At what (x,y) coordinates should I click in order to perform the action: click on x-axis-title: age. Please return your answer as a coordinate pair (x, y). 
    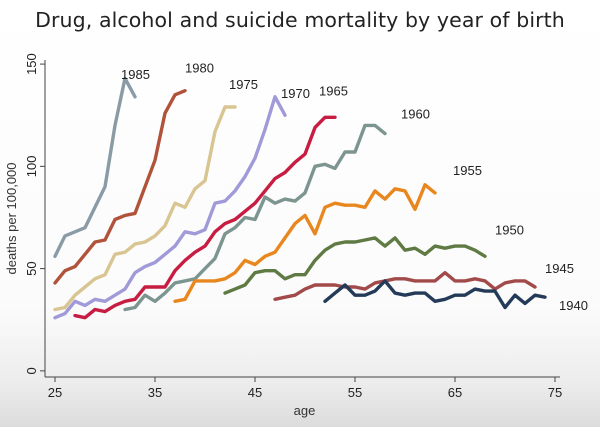
    Looking at the image, I should click on (305, 410).